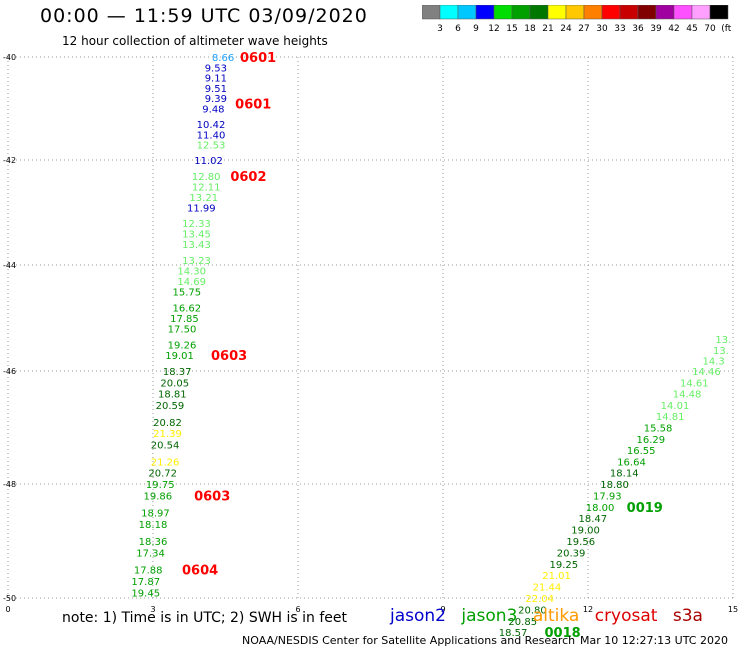 The image size is (740, 650). What do you see at coordinates (196, 245) in the screenshot?
I see `data-point-label: 13.43` at bounding box center [196, 245].